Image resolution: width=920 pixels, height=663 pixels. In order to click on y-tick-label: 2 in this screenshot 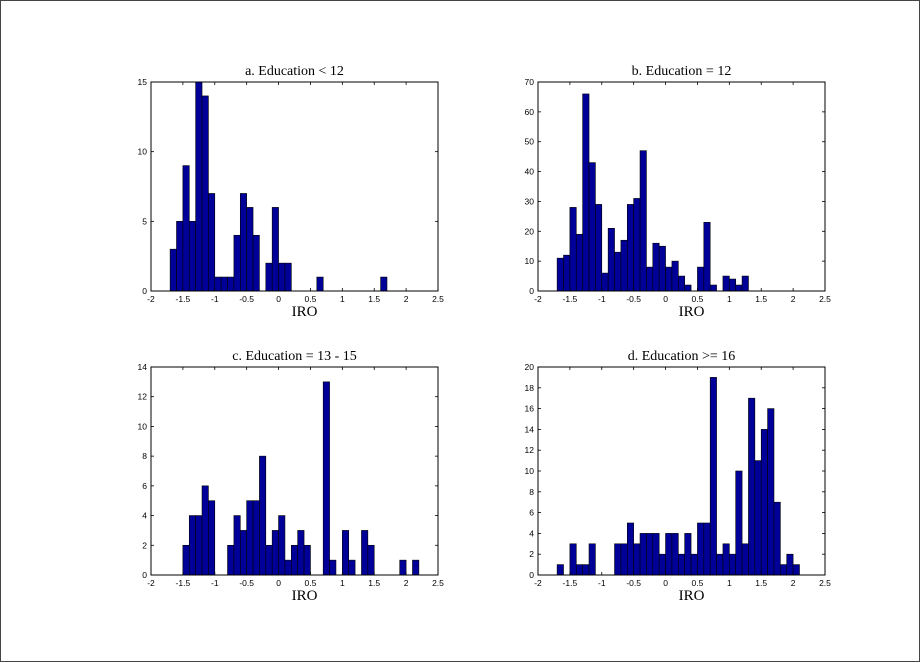, I will do `click(531, 554)`.